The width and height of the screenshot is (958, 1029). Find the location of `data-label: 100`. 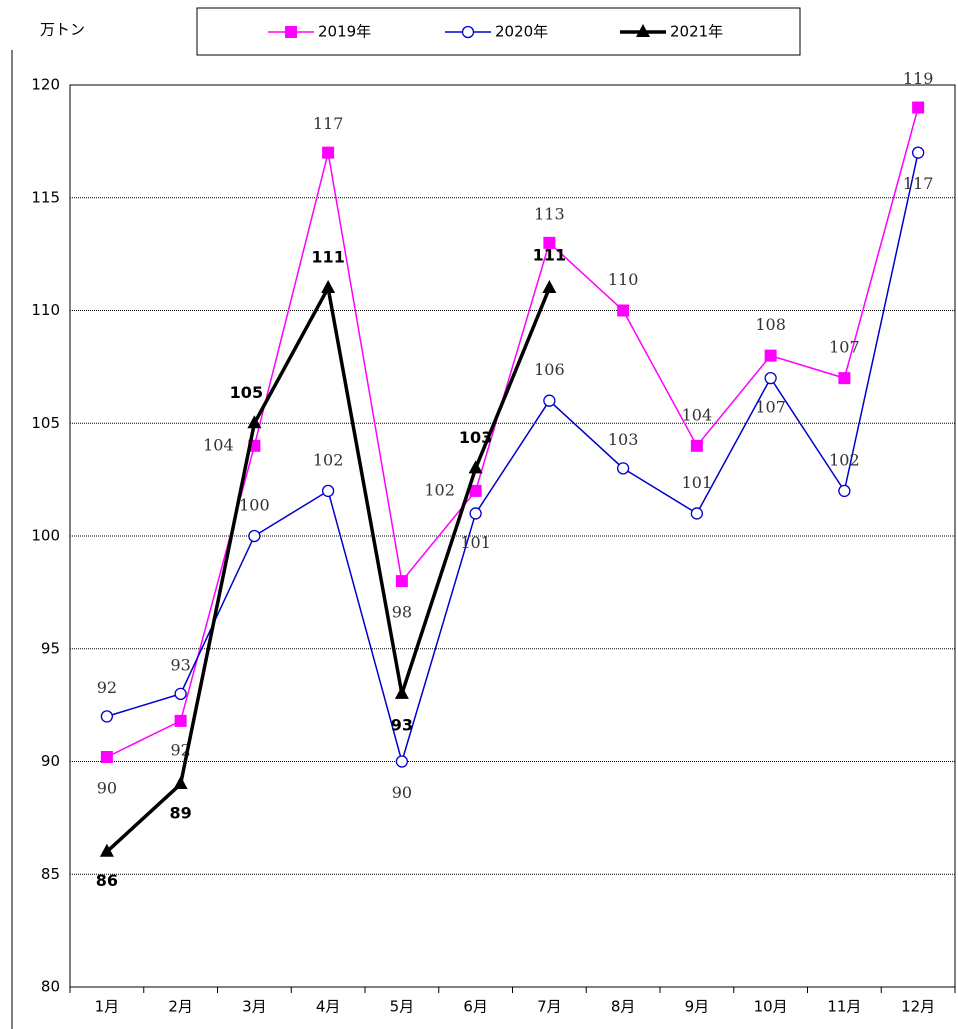

data-label: 100 is located at coordinates (254, 505).